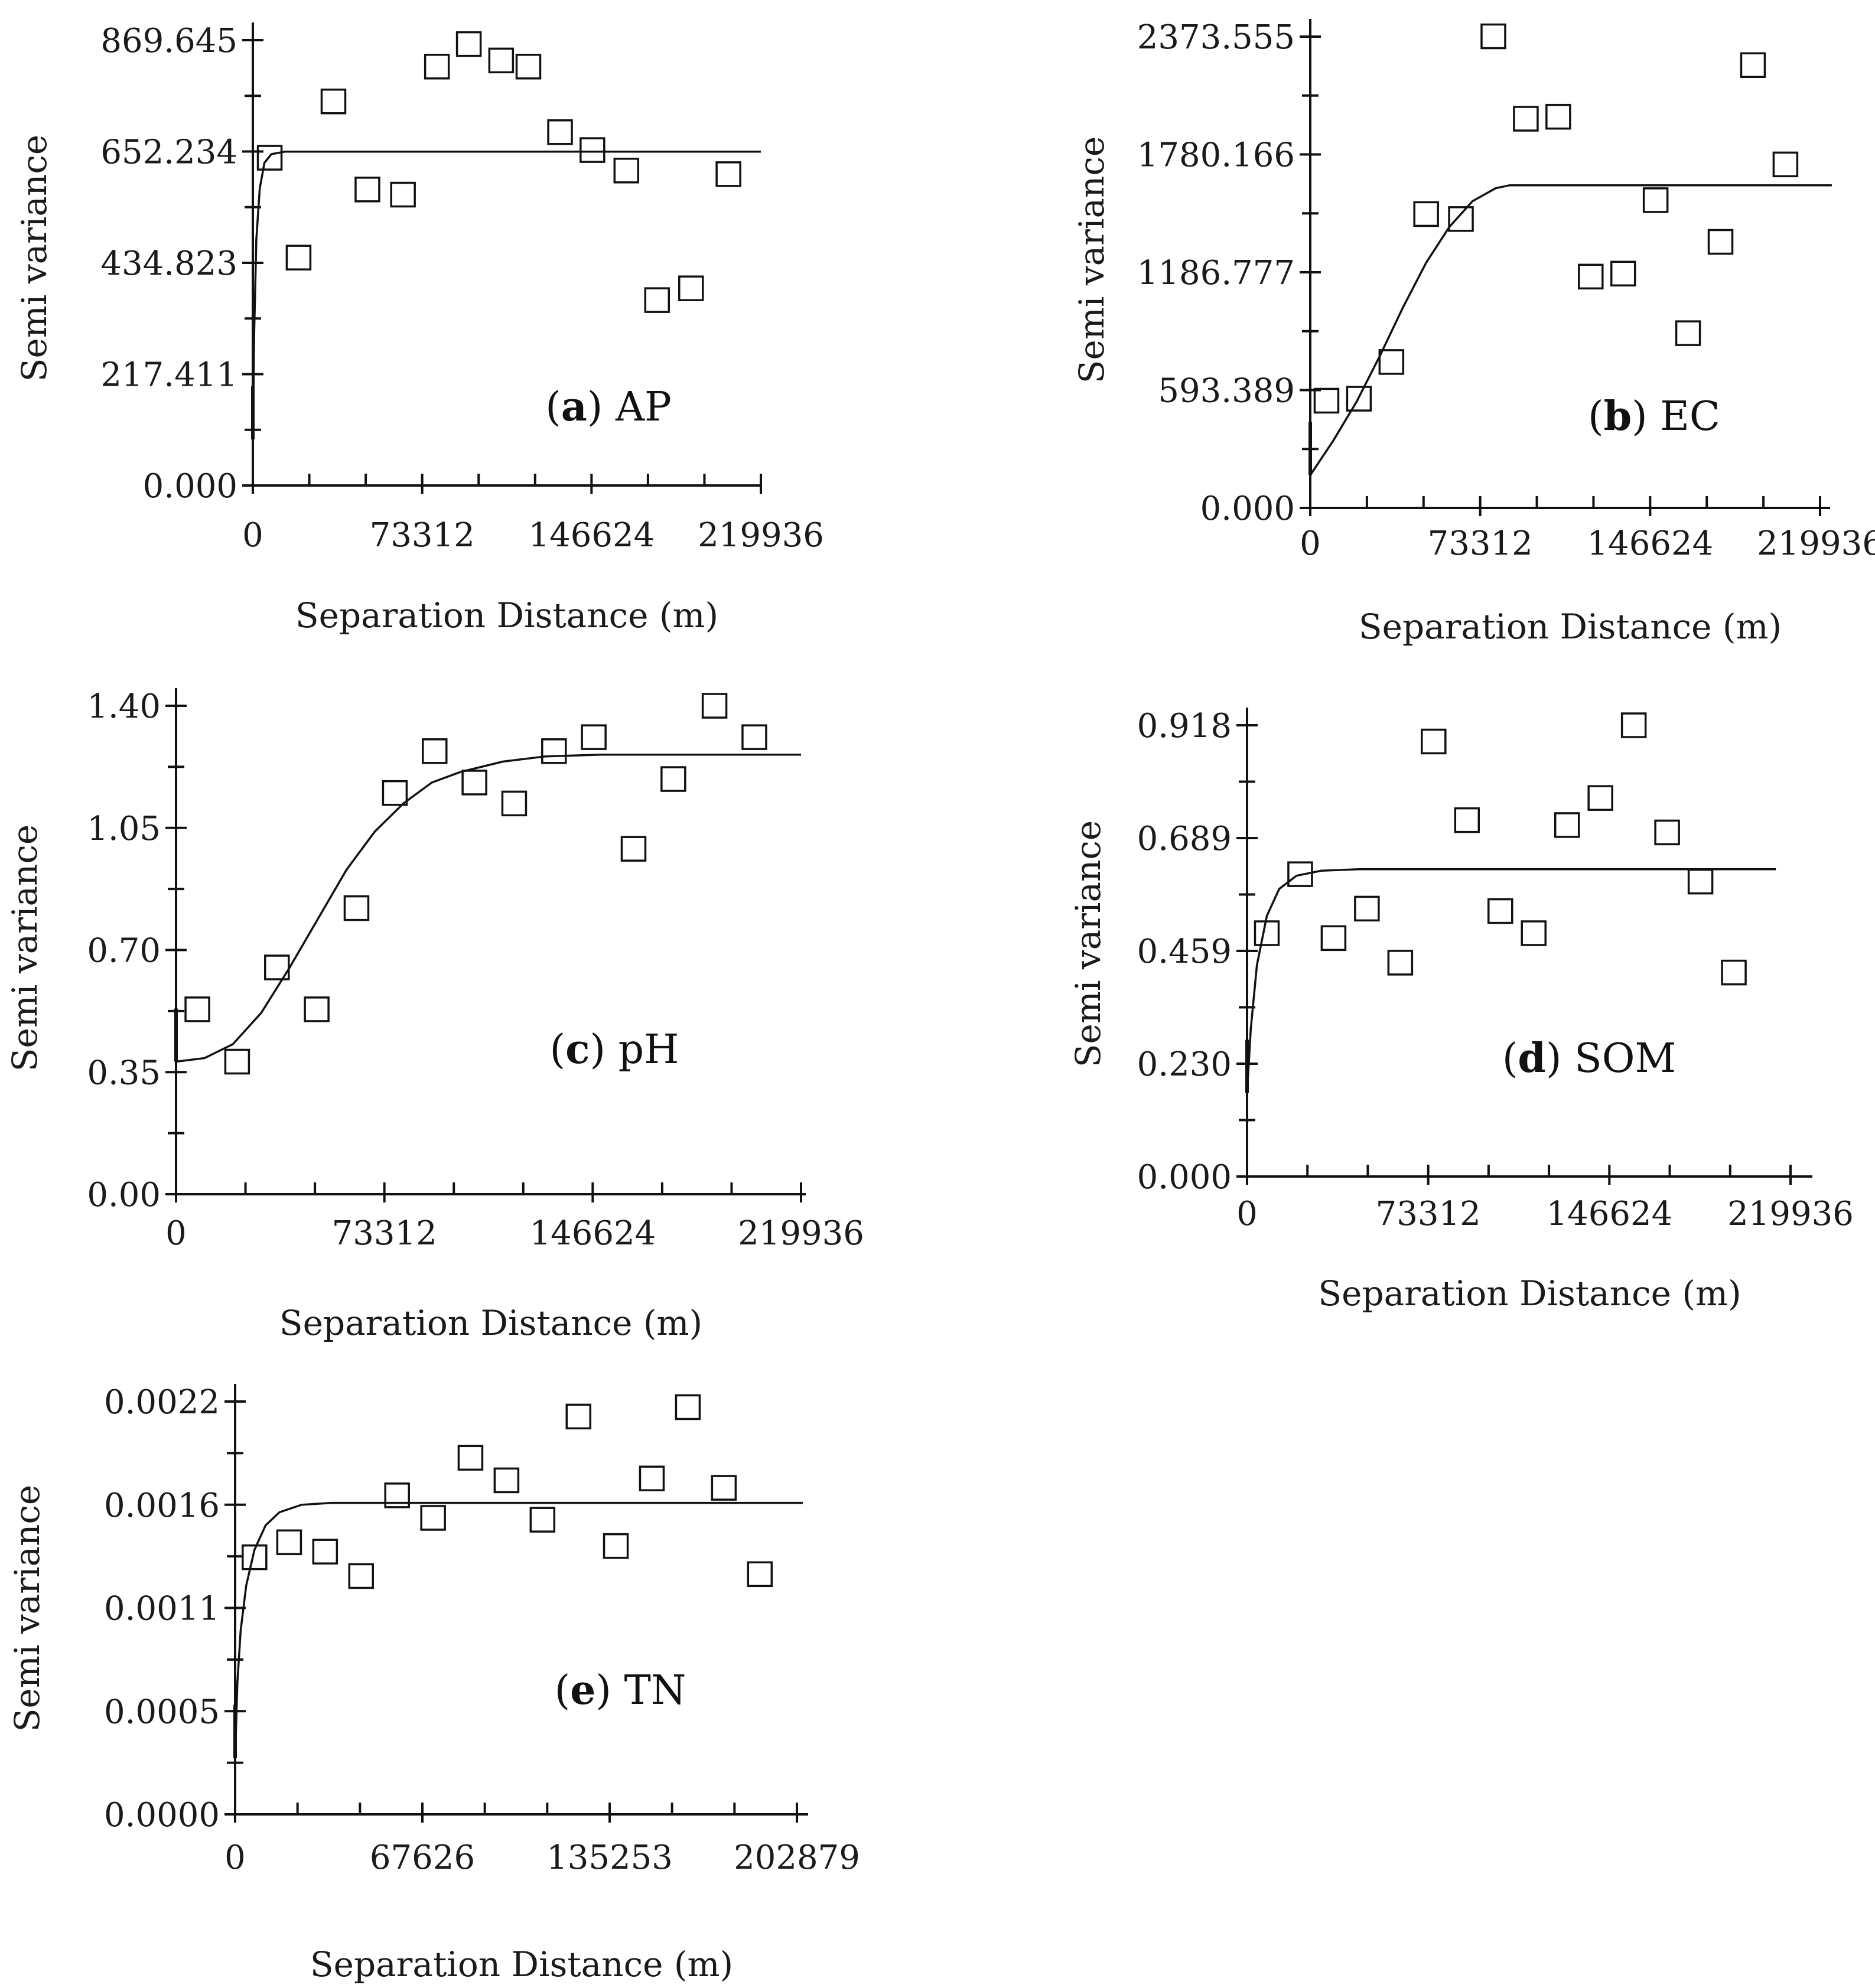 The image size is (1875, 1988). I want to click on y-tick-label: 0.689, so click(1184, 839).